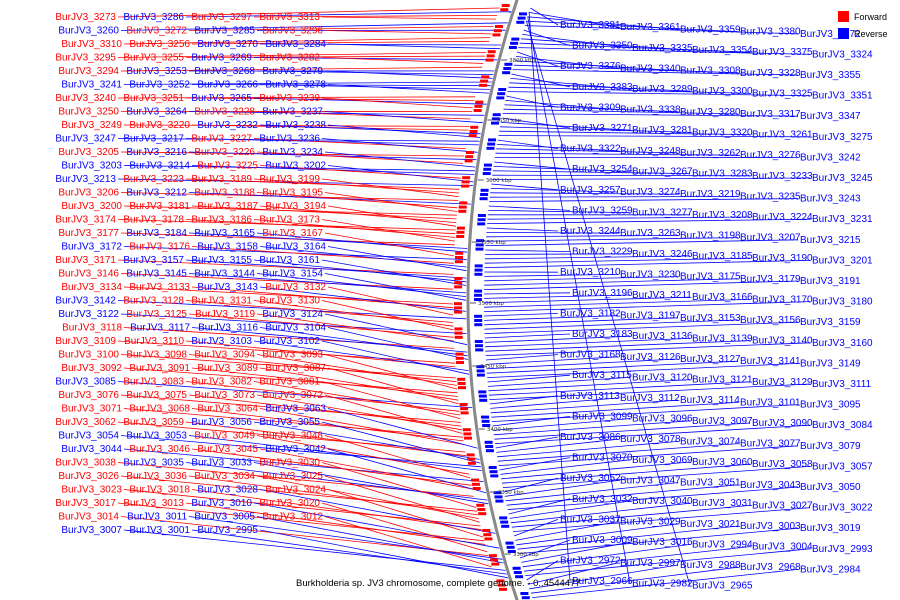 This screenshot has height=600, width=900. Describe the element at coordinates (722, 91) in the screenshot. I see `feature-label: BurJV3_3300` at that location.